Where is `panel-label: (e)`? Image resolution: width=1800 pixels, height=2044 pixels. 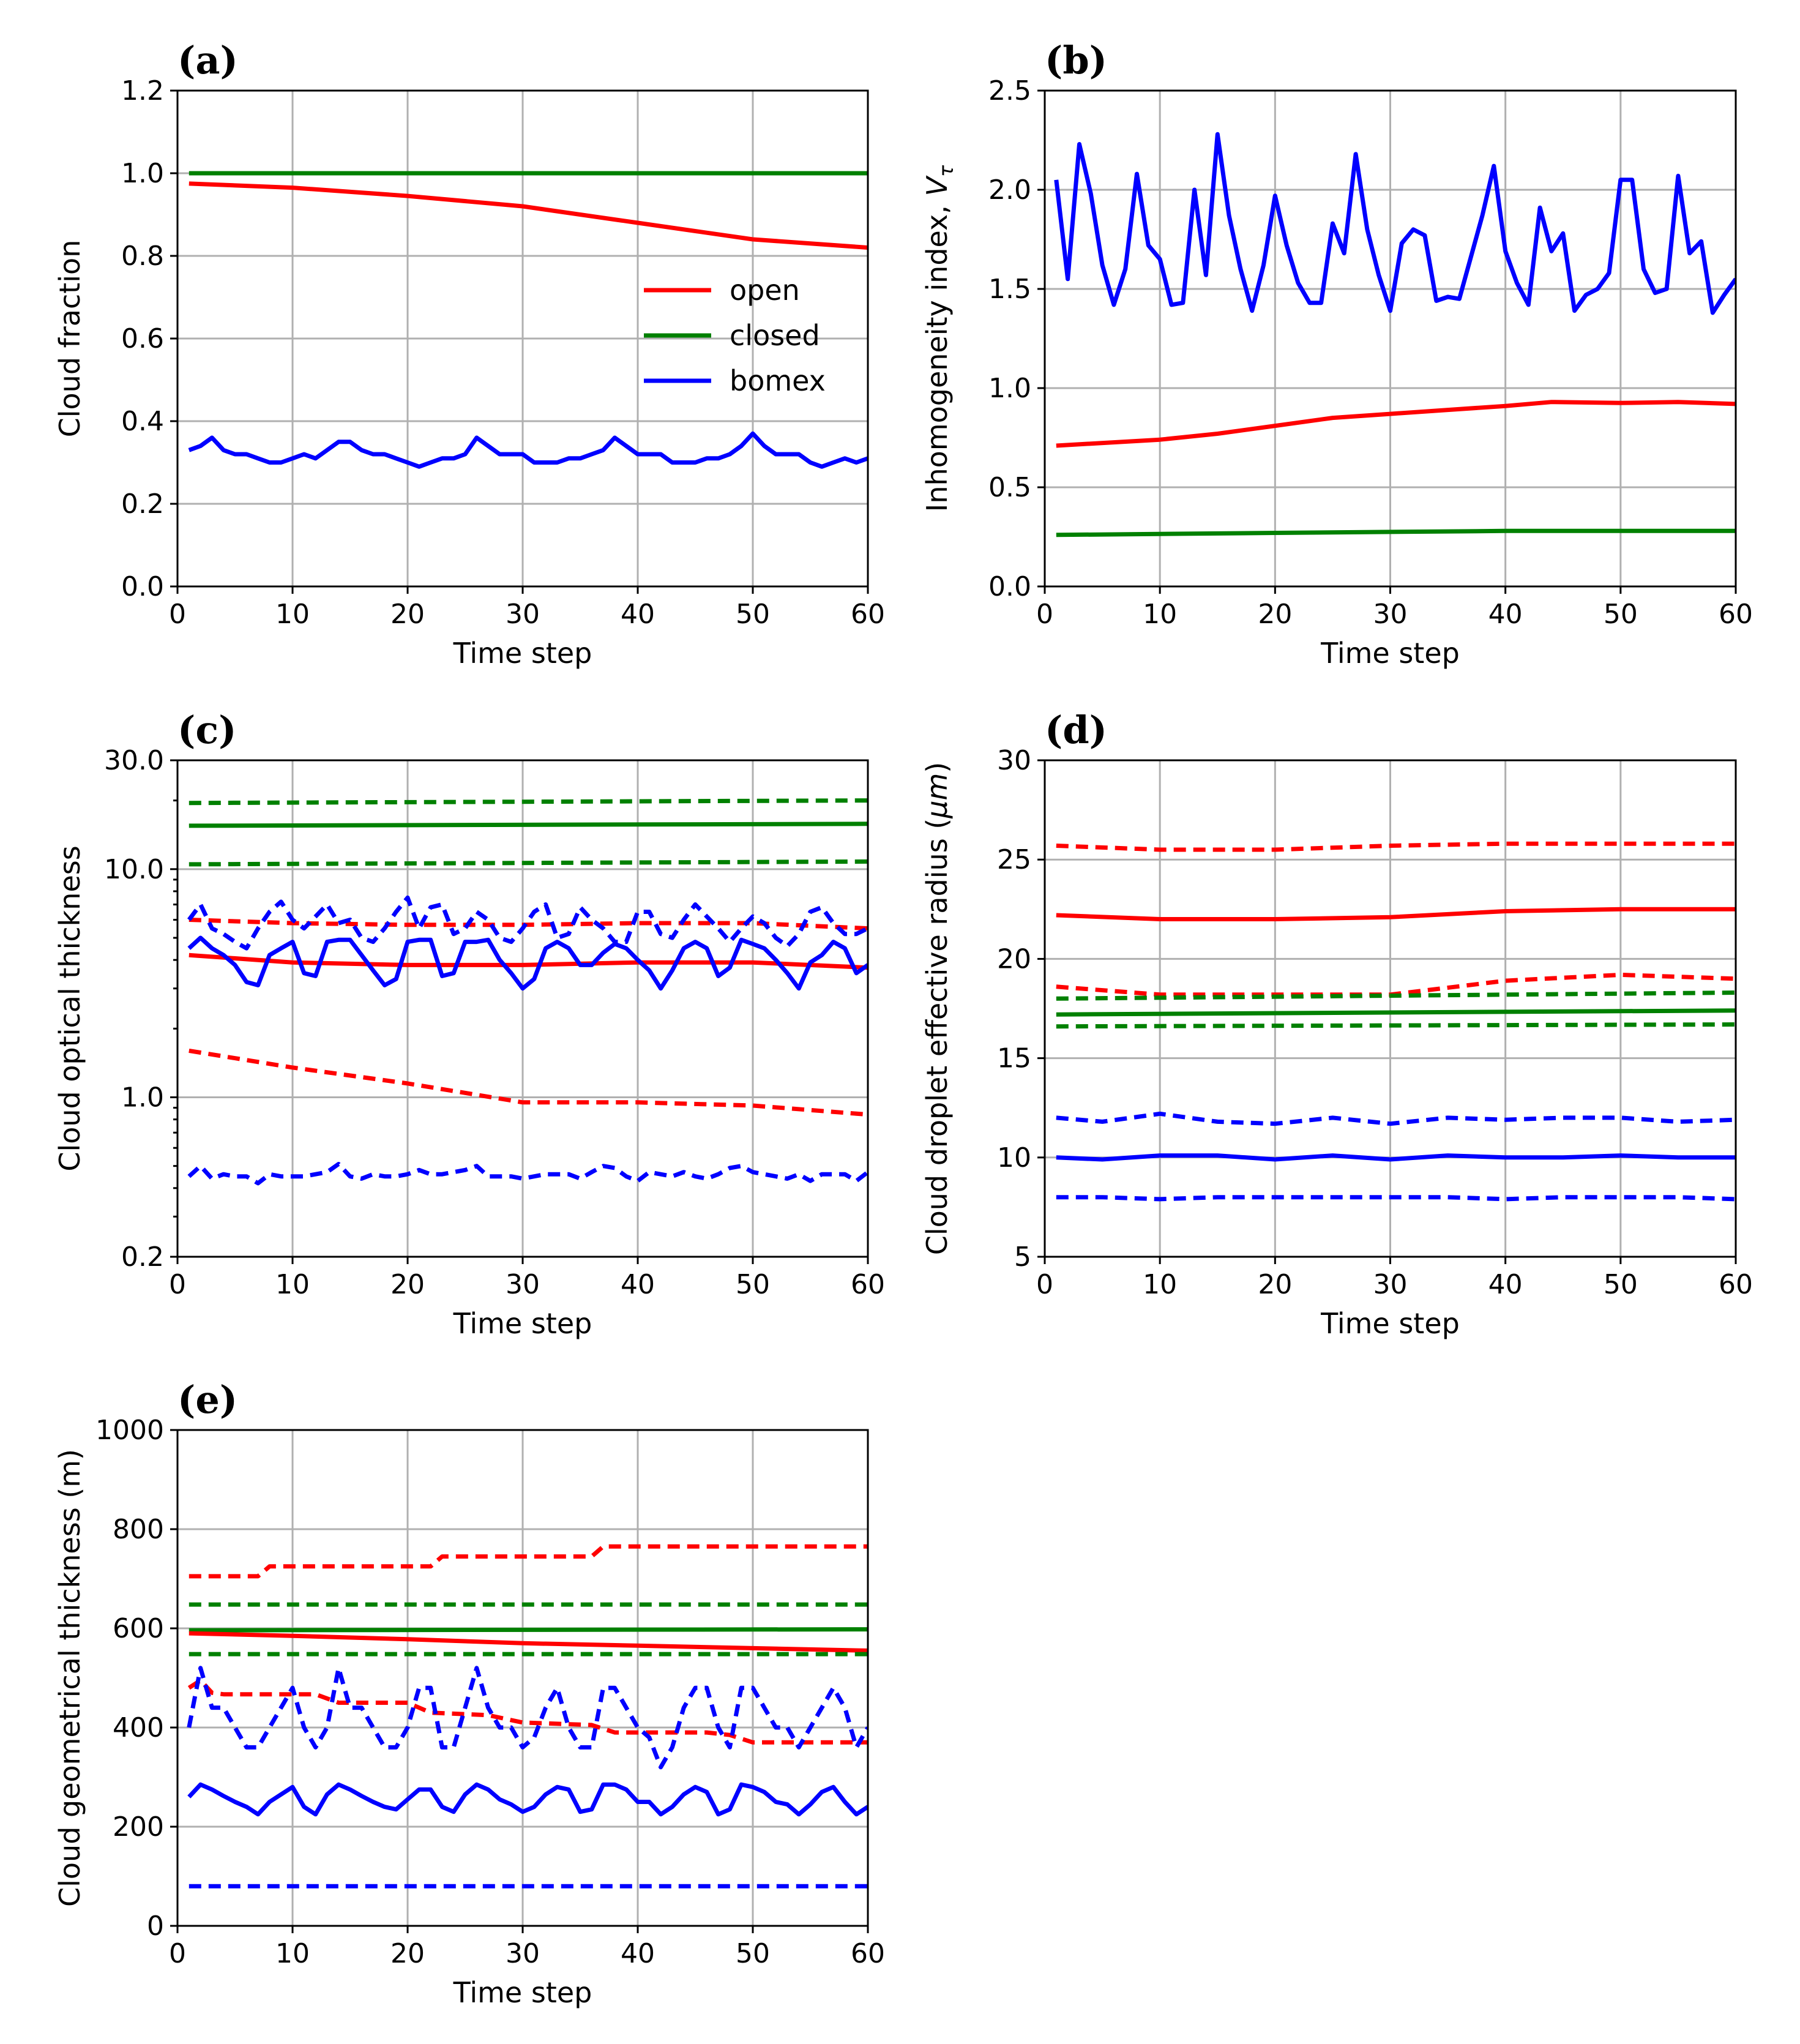 panel-label: (e) is located at coordinates (207, 1399).